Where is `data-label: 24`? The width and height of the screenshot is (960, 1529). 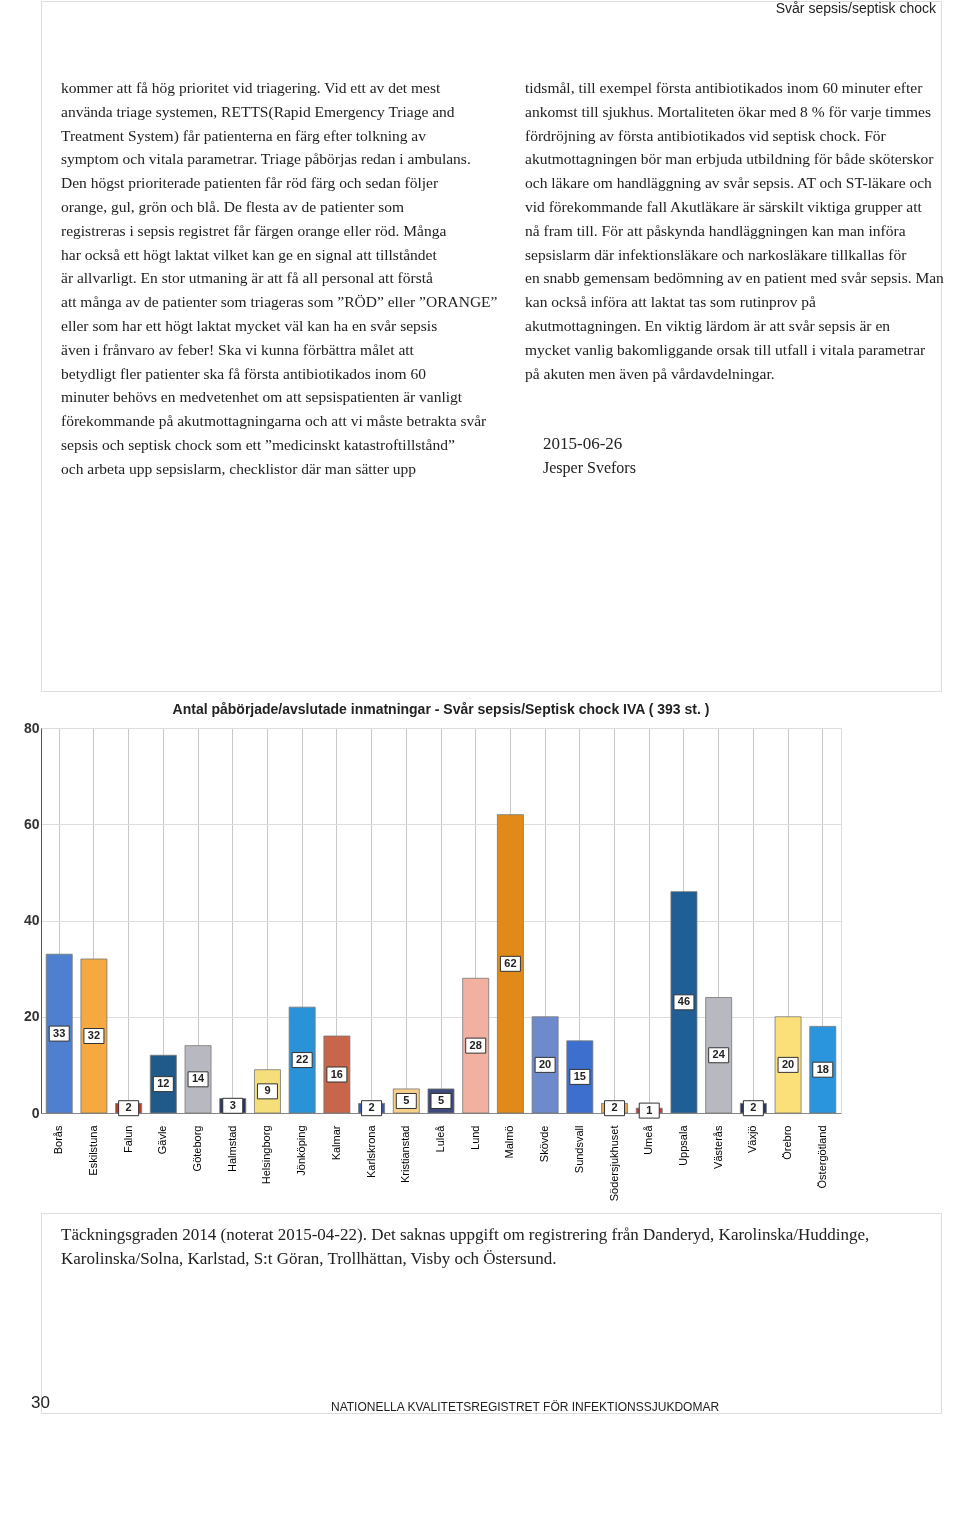
data-label: 24 is located at coordinates (719, 1054).